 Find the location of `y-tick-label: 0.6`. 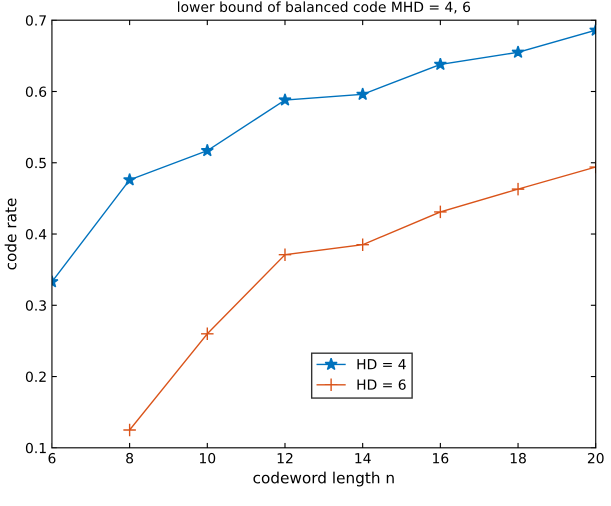

y-tick-label: 0.6 is located at coordinates (36, 91).